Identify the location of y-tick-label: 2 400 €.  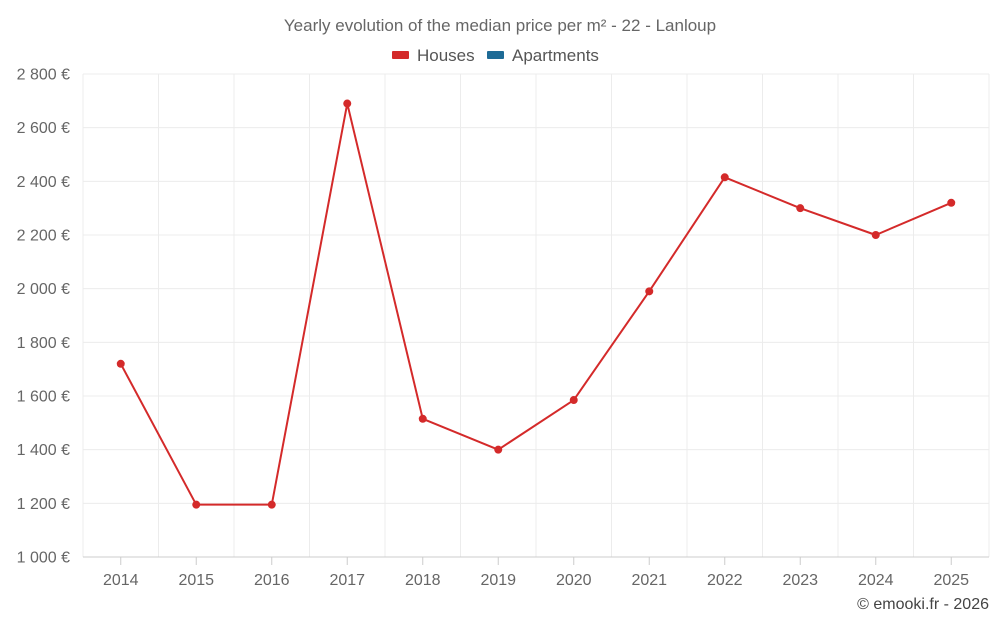
(43, 182).